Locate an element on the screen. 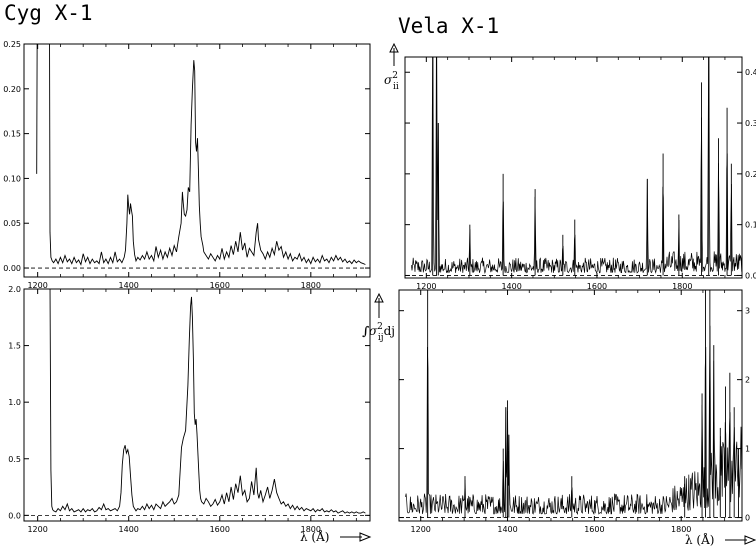  up-arrow-head-top is located at coordinates (394, 47).